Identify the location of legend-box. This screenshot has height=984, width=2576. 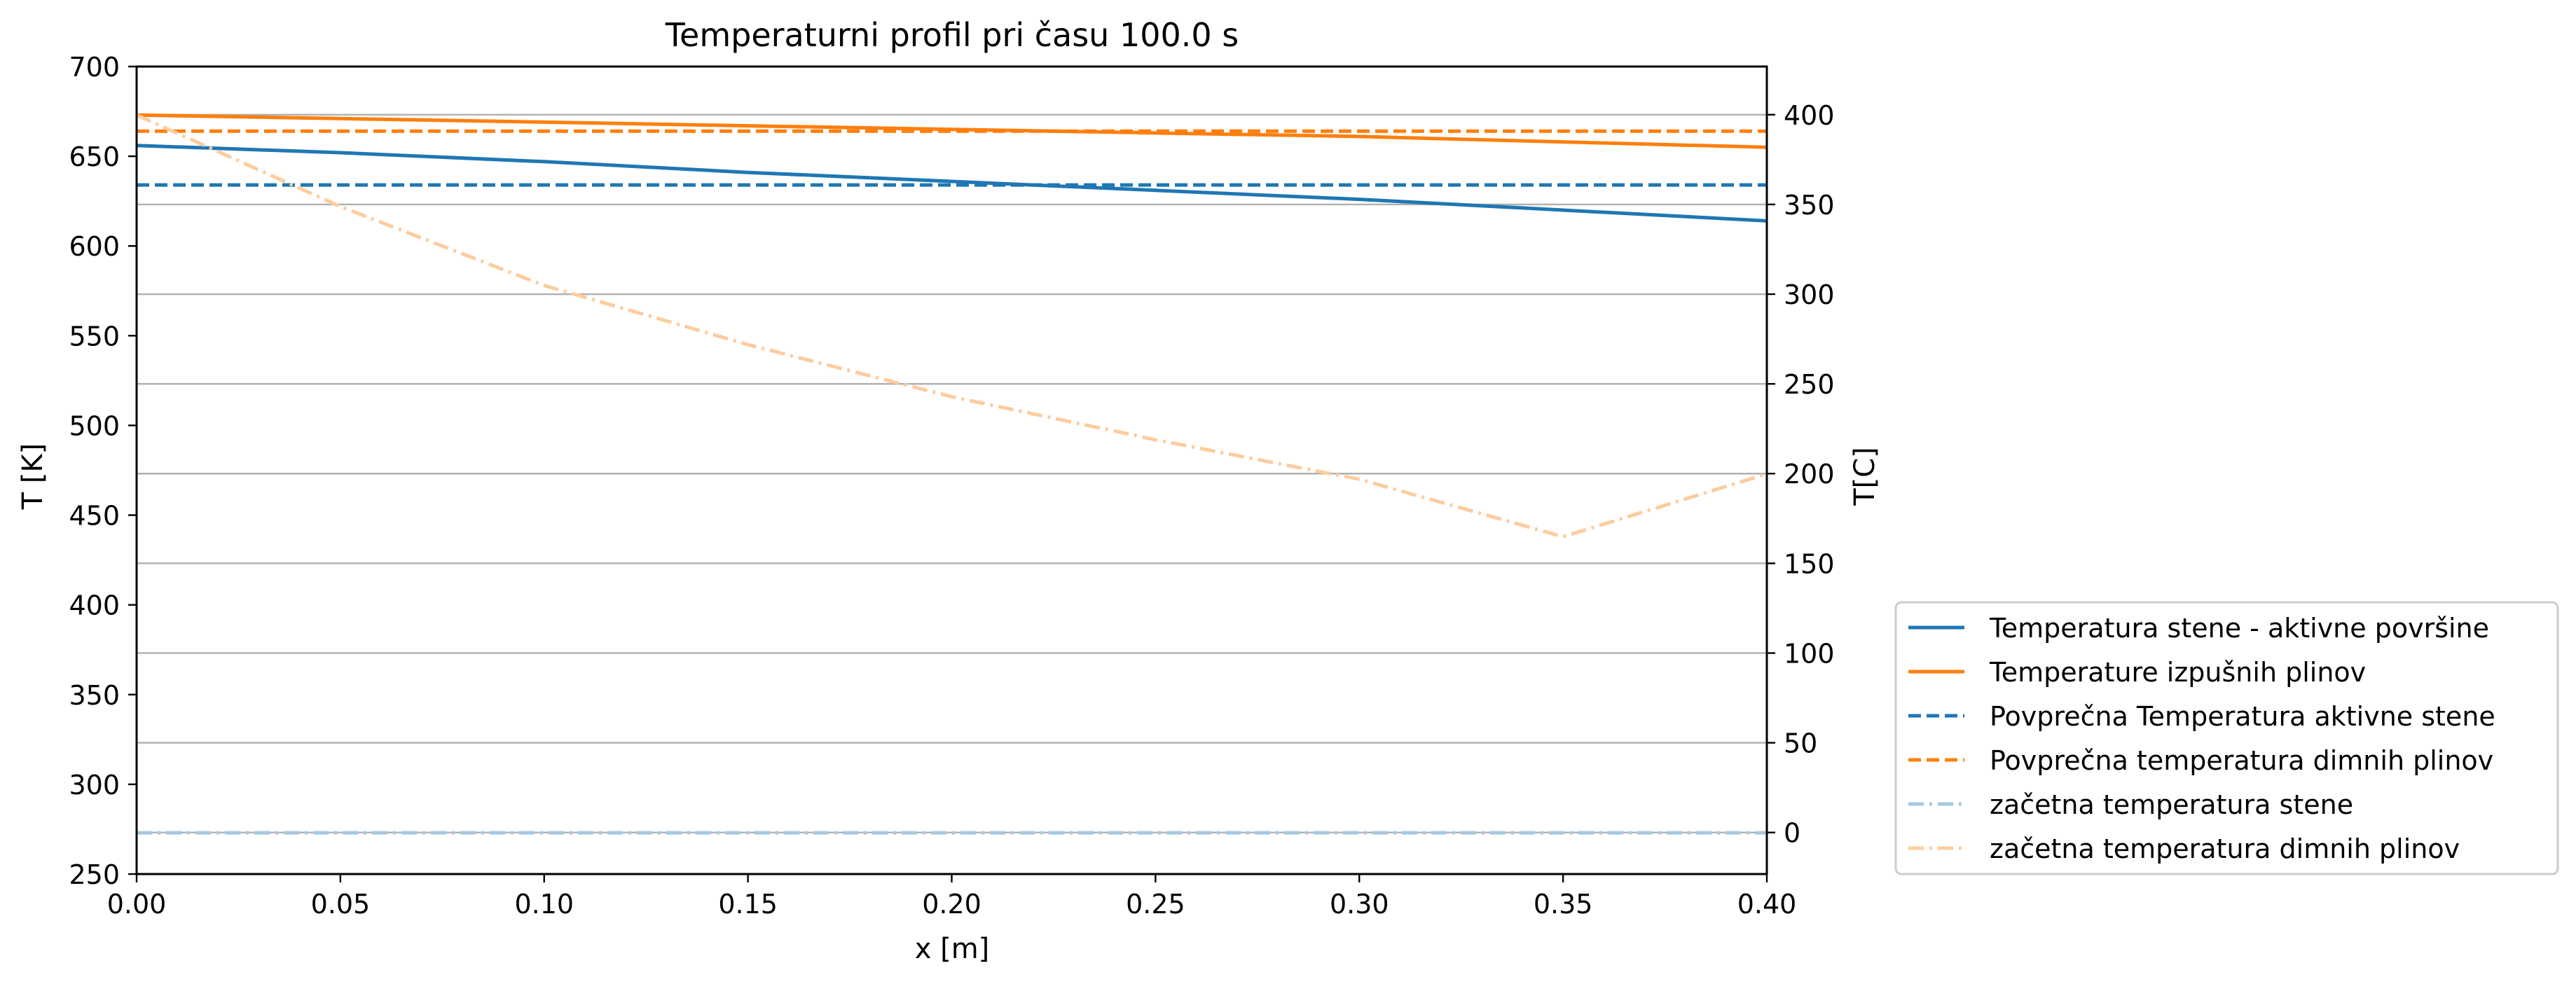
(2226, 738).